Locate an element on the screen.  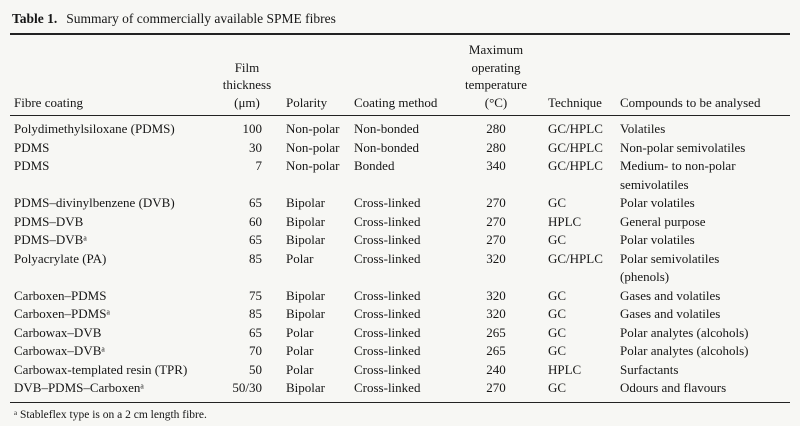
column-header-coating-method: Coating method is located at coordinates (398, 75).